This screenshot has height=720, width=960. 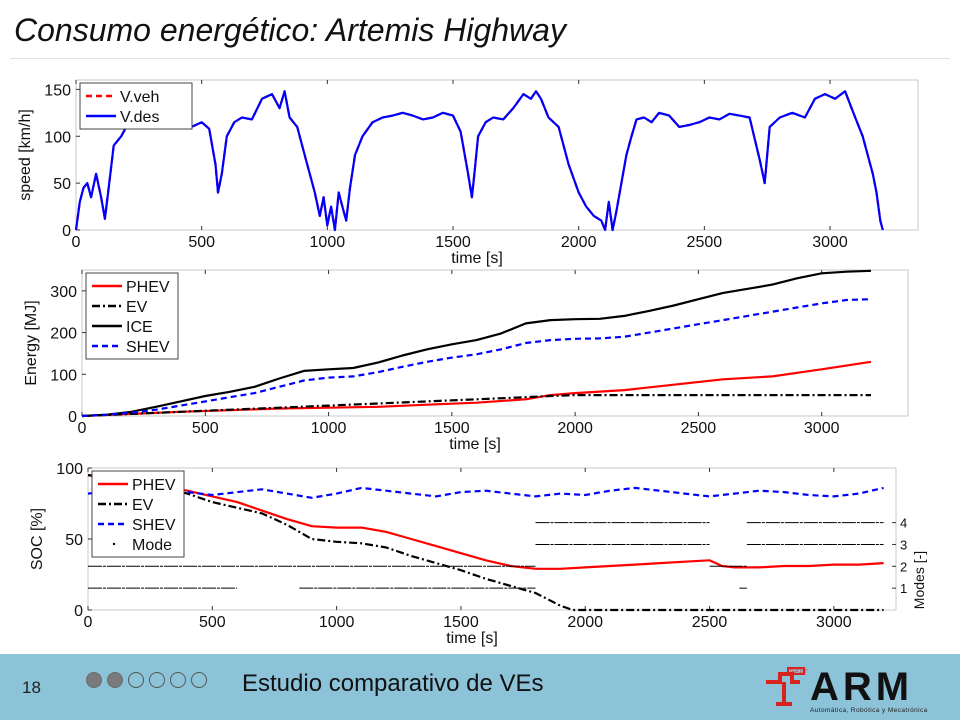 What do you see at coordinates (114, 544) in the screenshot?
I see `legend-swatch` at bounding box center [114, 544].